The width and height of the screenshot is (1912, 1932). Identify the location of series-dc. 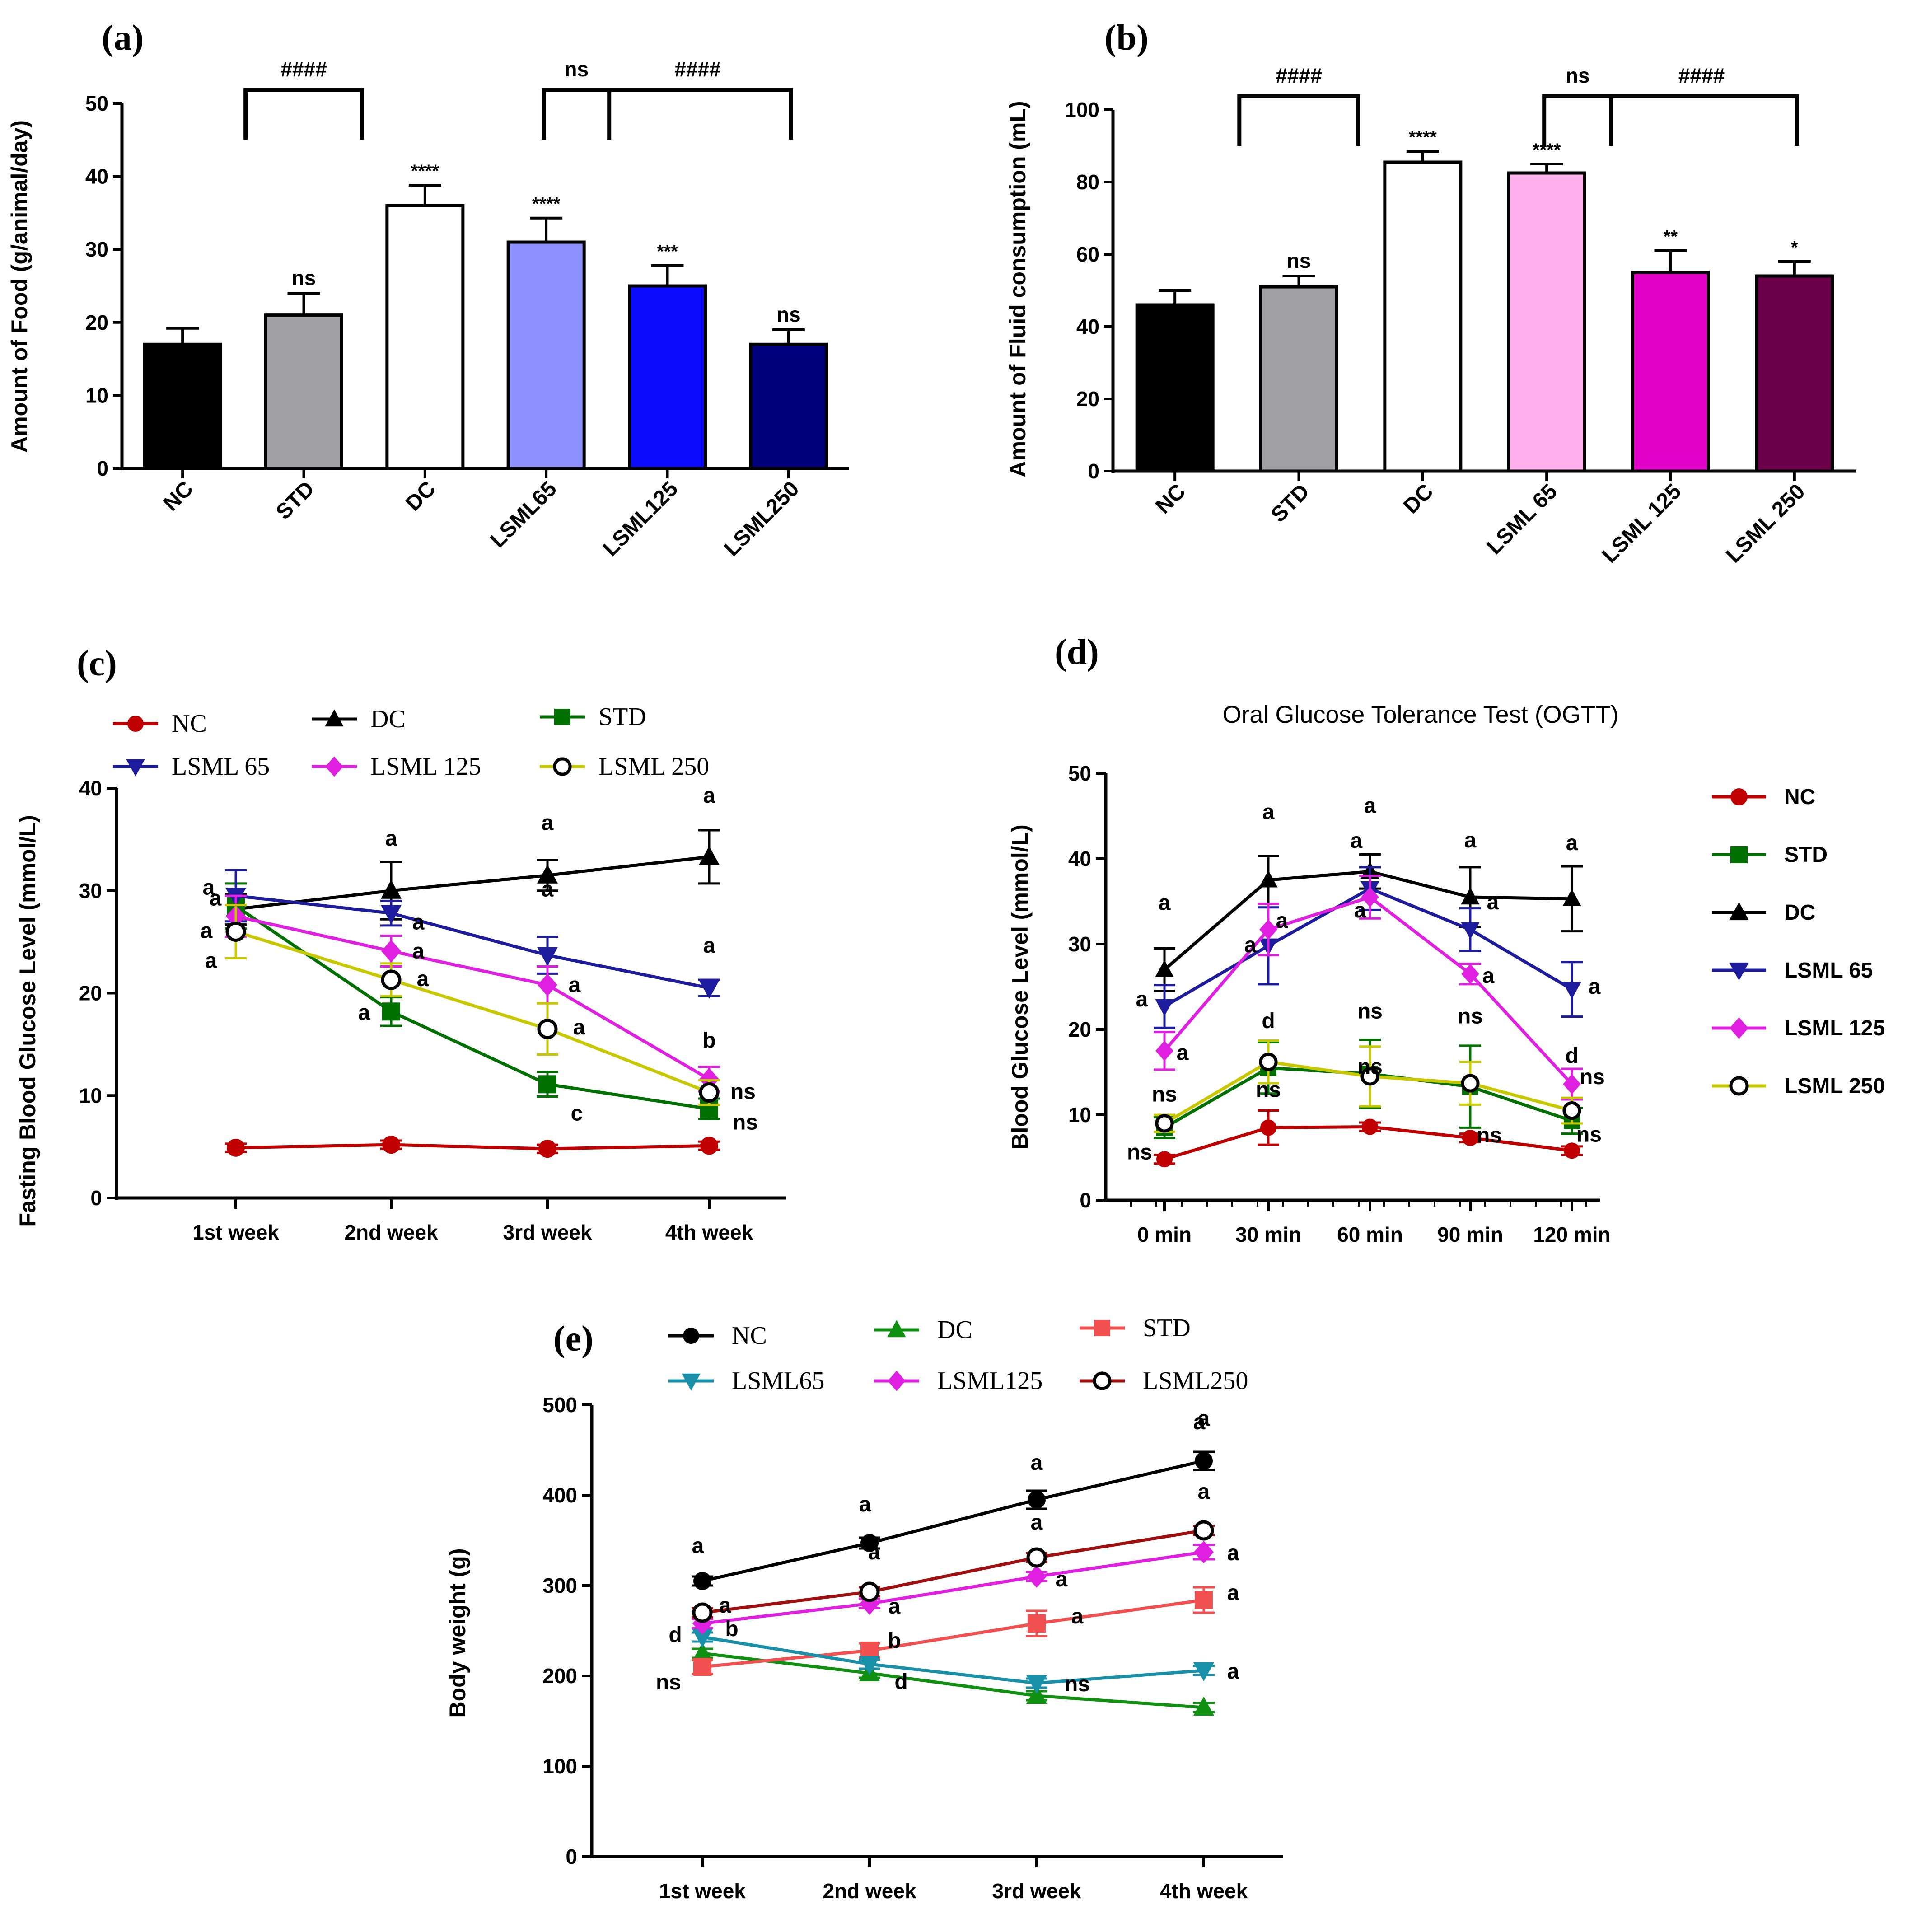
(472, 877).